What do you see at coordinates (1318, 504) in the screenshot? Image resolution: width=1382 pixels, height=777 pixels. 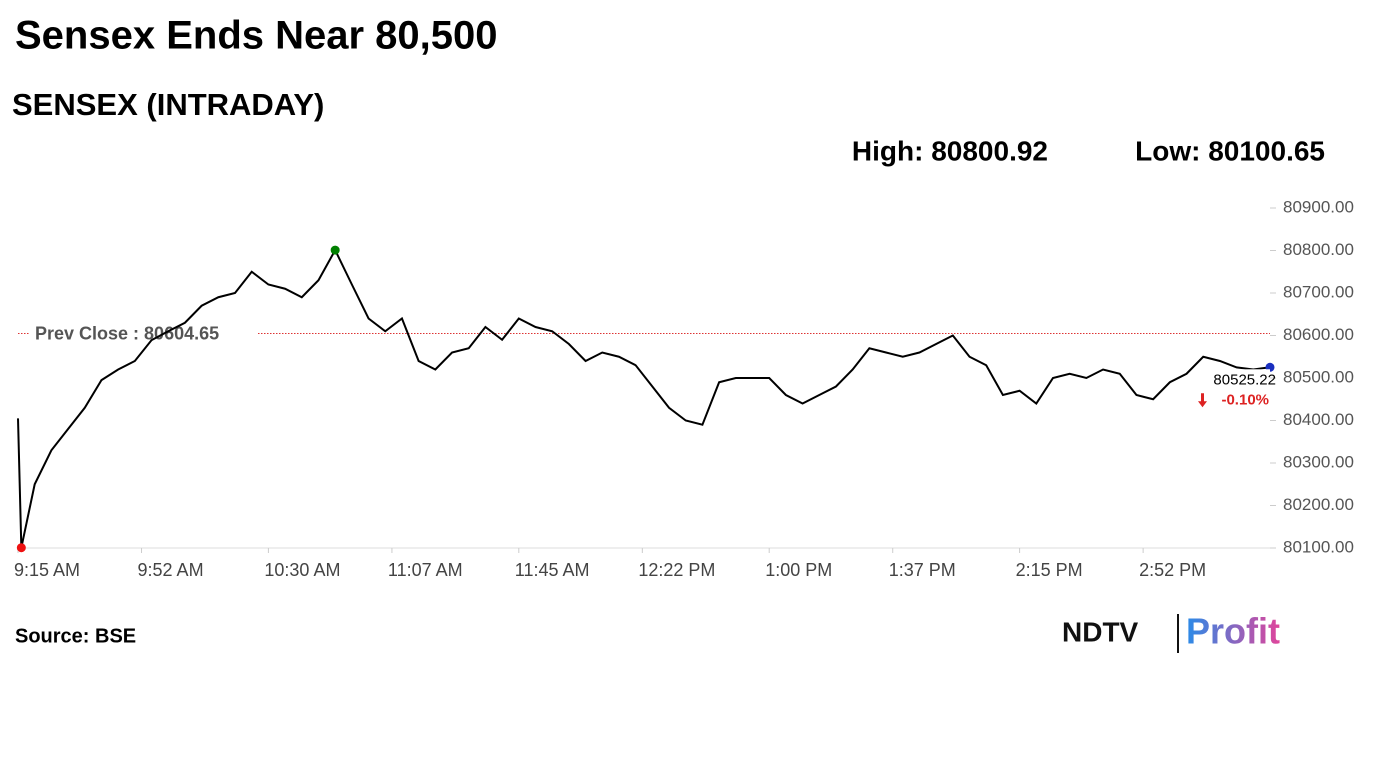 I see `y-tick-label: 80200.00` at bounding box center [1318, 504].